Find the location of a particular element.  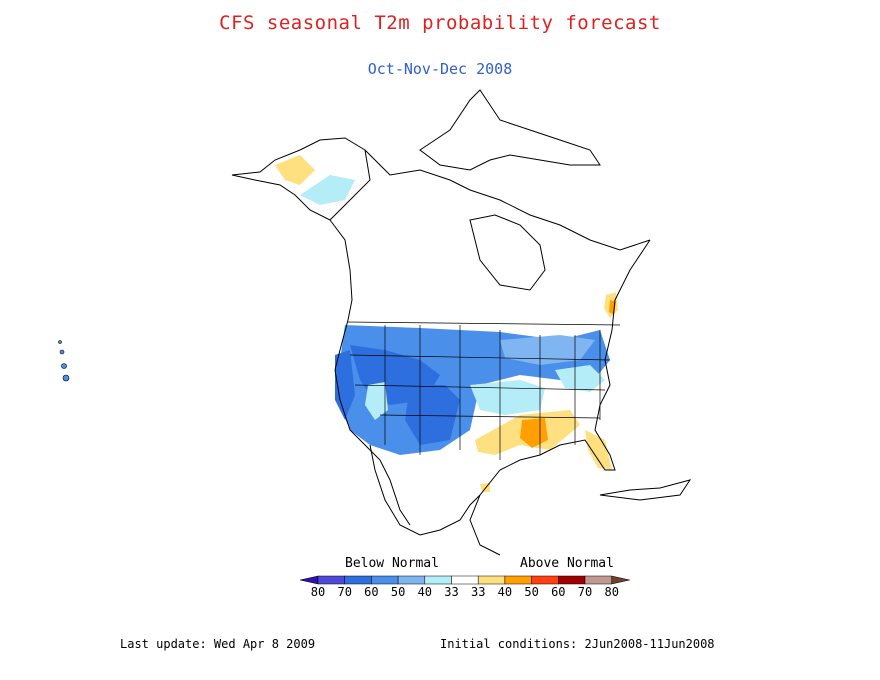

mexico-outline is located at coordinates (425, 490).